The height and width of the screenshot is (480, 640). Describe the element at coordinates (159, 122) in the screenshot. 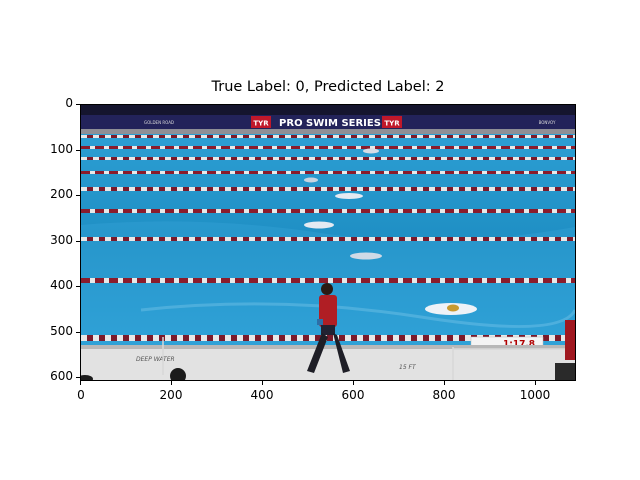

I see `sponsor-left: GOLDEN ROAD` at that location.